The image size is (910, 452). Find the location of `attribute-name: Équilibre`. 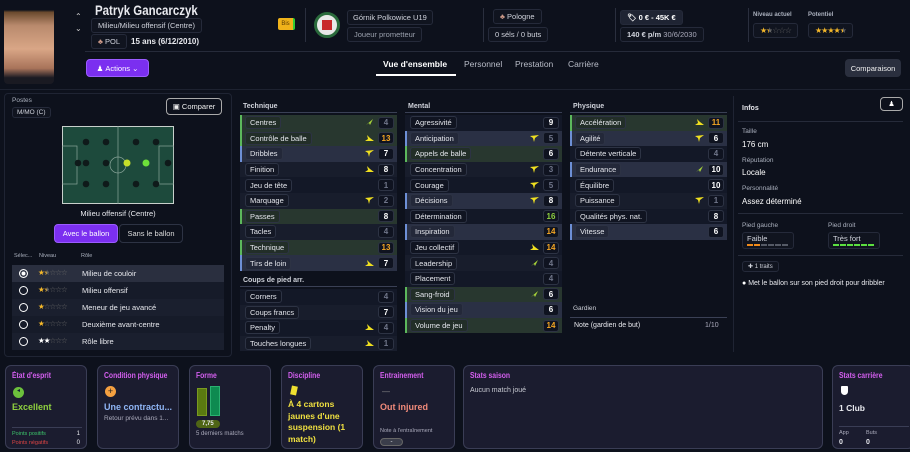

attribute-name: Équilibre is located at coordinates (595, 185).